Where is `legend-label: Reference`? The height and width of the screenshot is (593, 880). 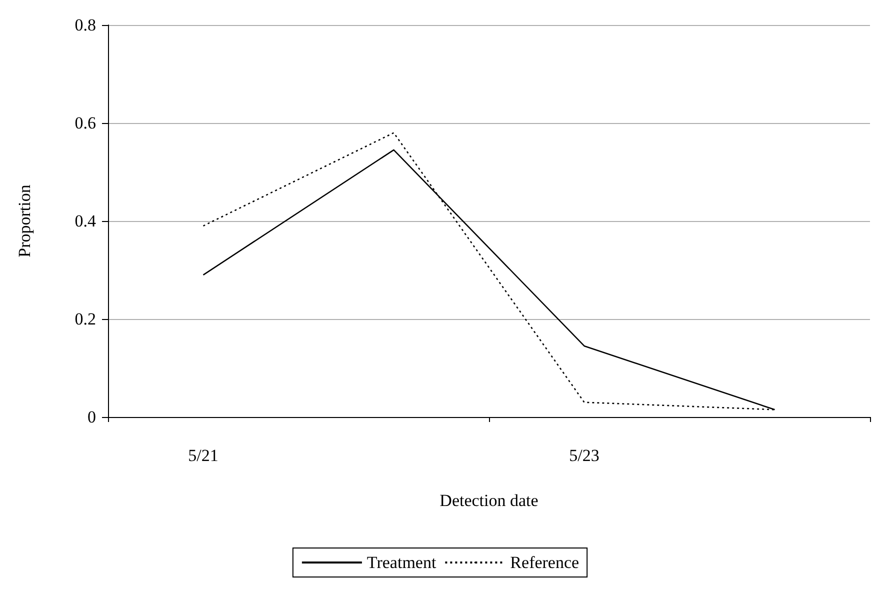
legend-label: Reference is located at coordinates (545, 562).